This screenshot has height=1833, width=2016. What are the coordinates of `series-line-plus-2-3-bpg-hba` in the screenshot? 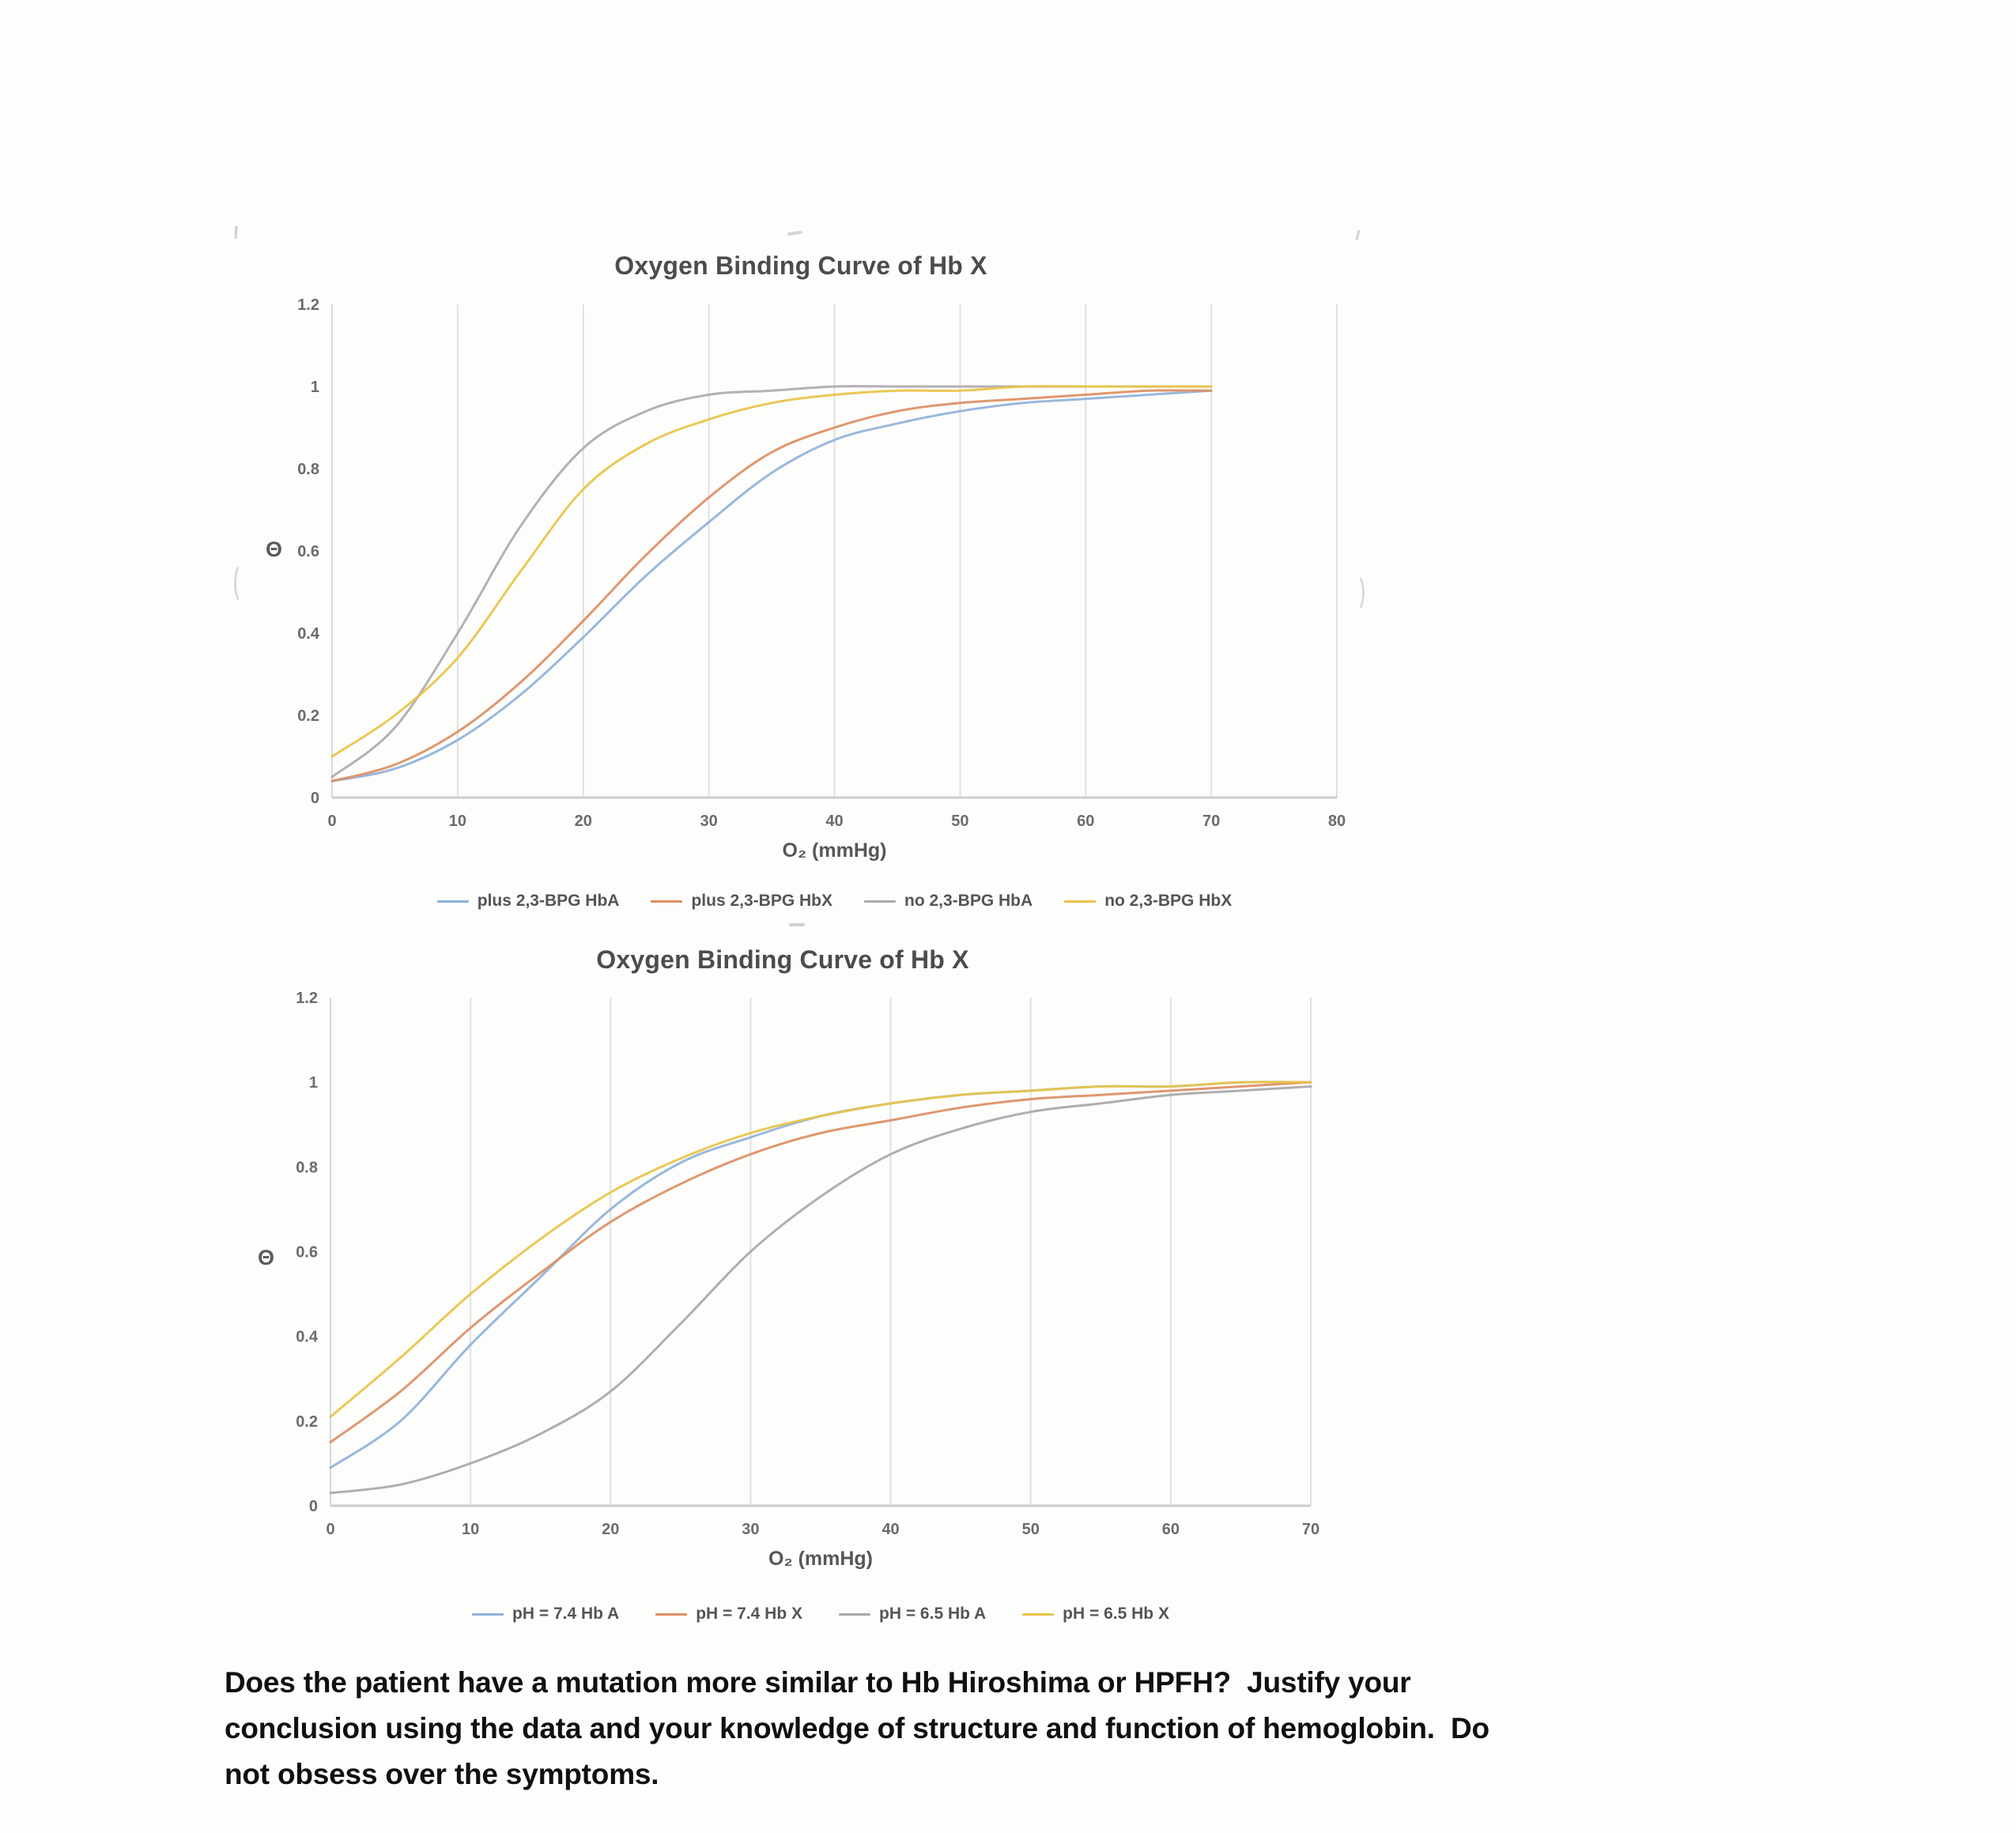 It's located at (771, 586).